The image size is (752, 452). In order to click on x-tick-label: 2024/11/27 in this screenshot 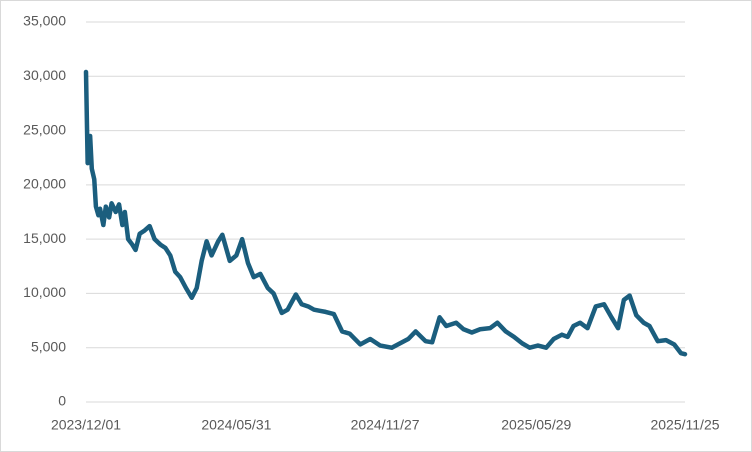, I will do `click(385, 425)`.